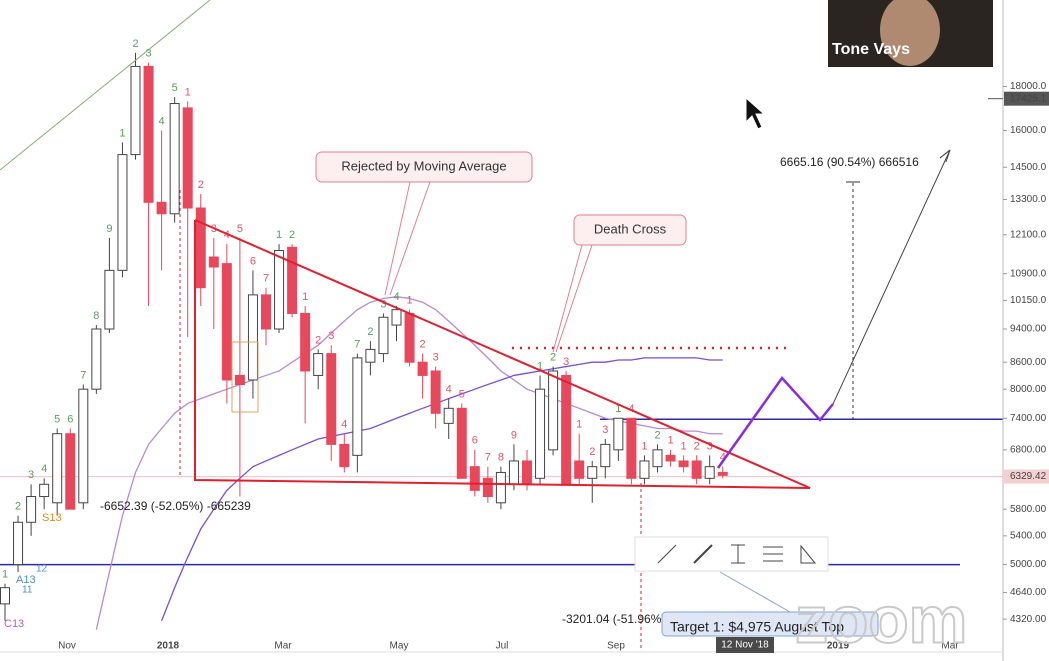  Describe the element at coordinates (1028, 449) in the screenshot. I see `y-tick-label: 6800.00` at that location.